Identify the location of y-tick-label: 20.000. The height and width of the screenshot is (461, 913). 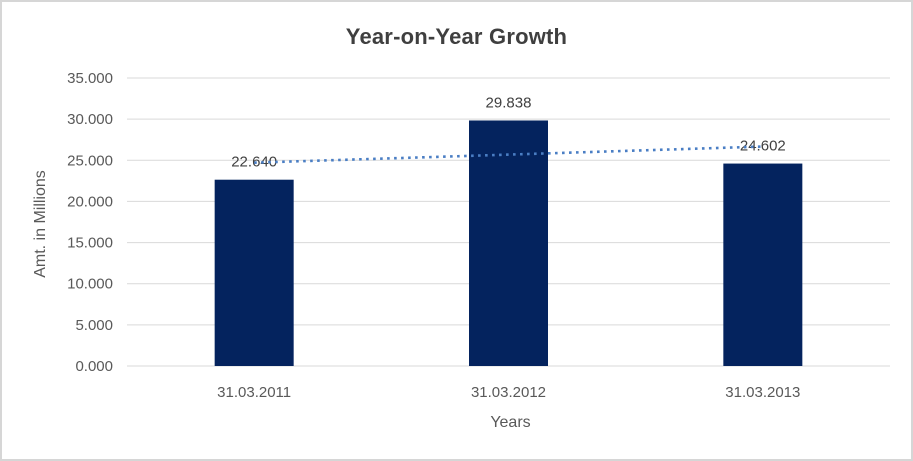
(90, 201).